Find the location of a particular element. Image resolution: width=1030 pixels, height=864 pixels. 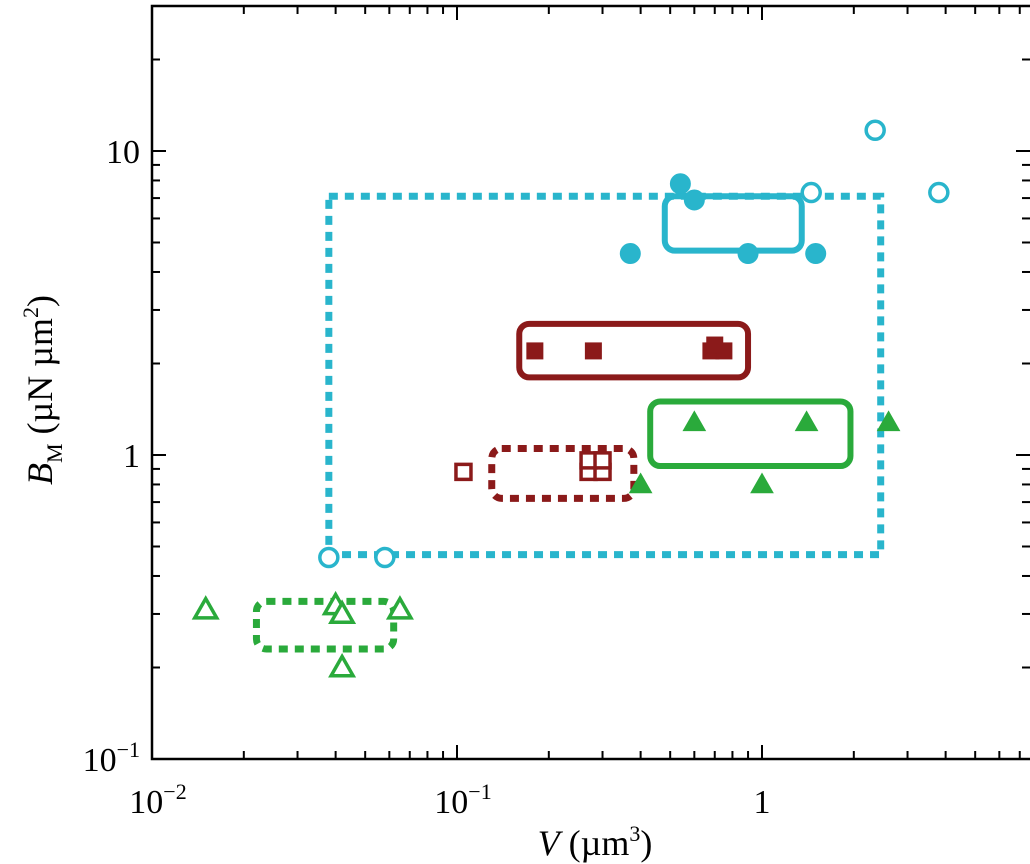

x-axis-label: V (µm3) is located at coordinates (595, 842).